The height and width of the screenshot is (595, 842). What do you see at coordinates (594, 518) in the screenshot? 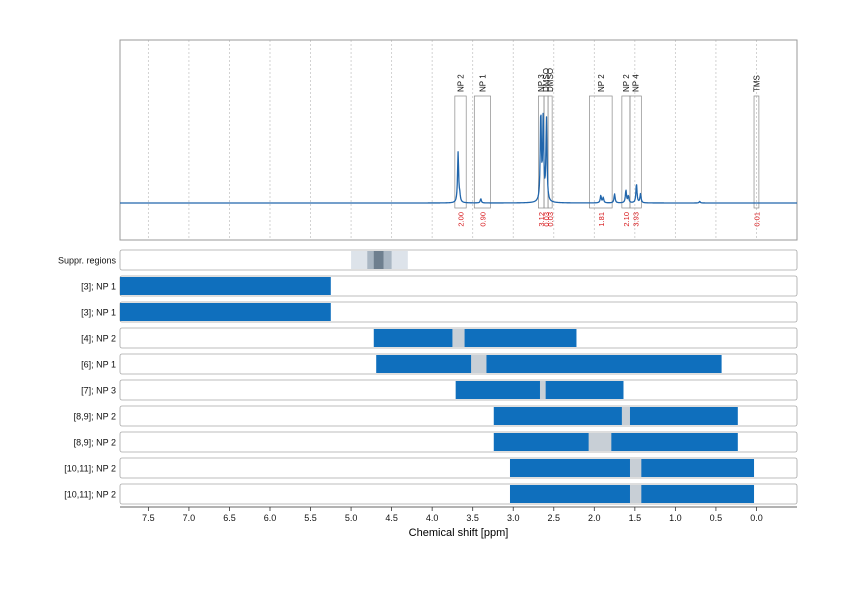
I see `x-tick-label: 2.0` at bounding box center [594, 518].